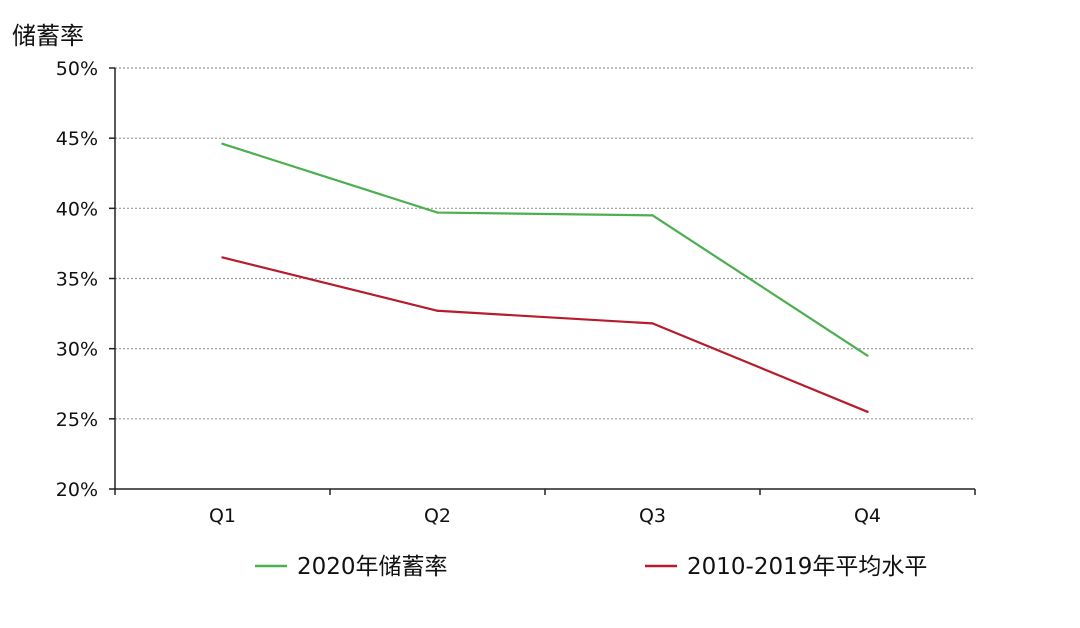  What do you see at coordinates (77, 280) in the screenshot?
I see `y-tick-label: 35%` at bounding box center [77, 280].